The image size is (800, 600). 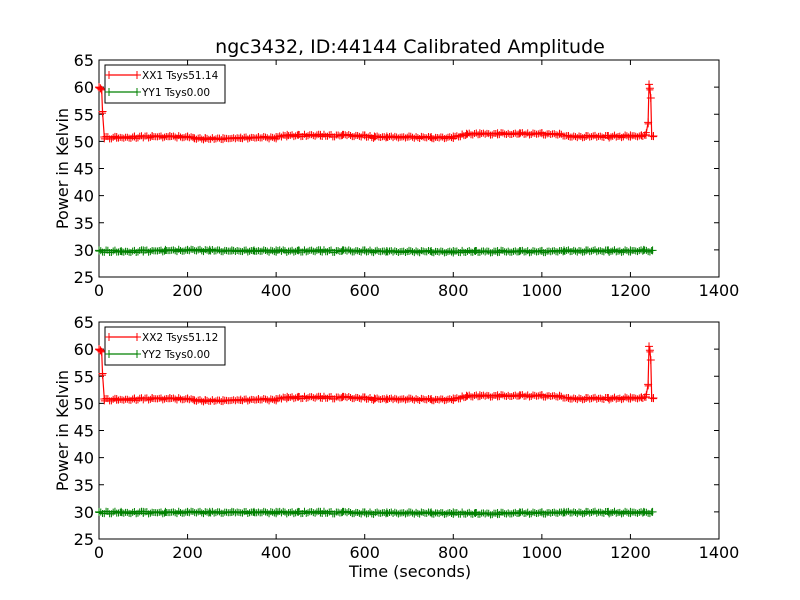 I want to click on y-tick-label: 30, so click(x=84, y=250).